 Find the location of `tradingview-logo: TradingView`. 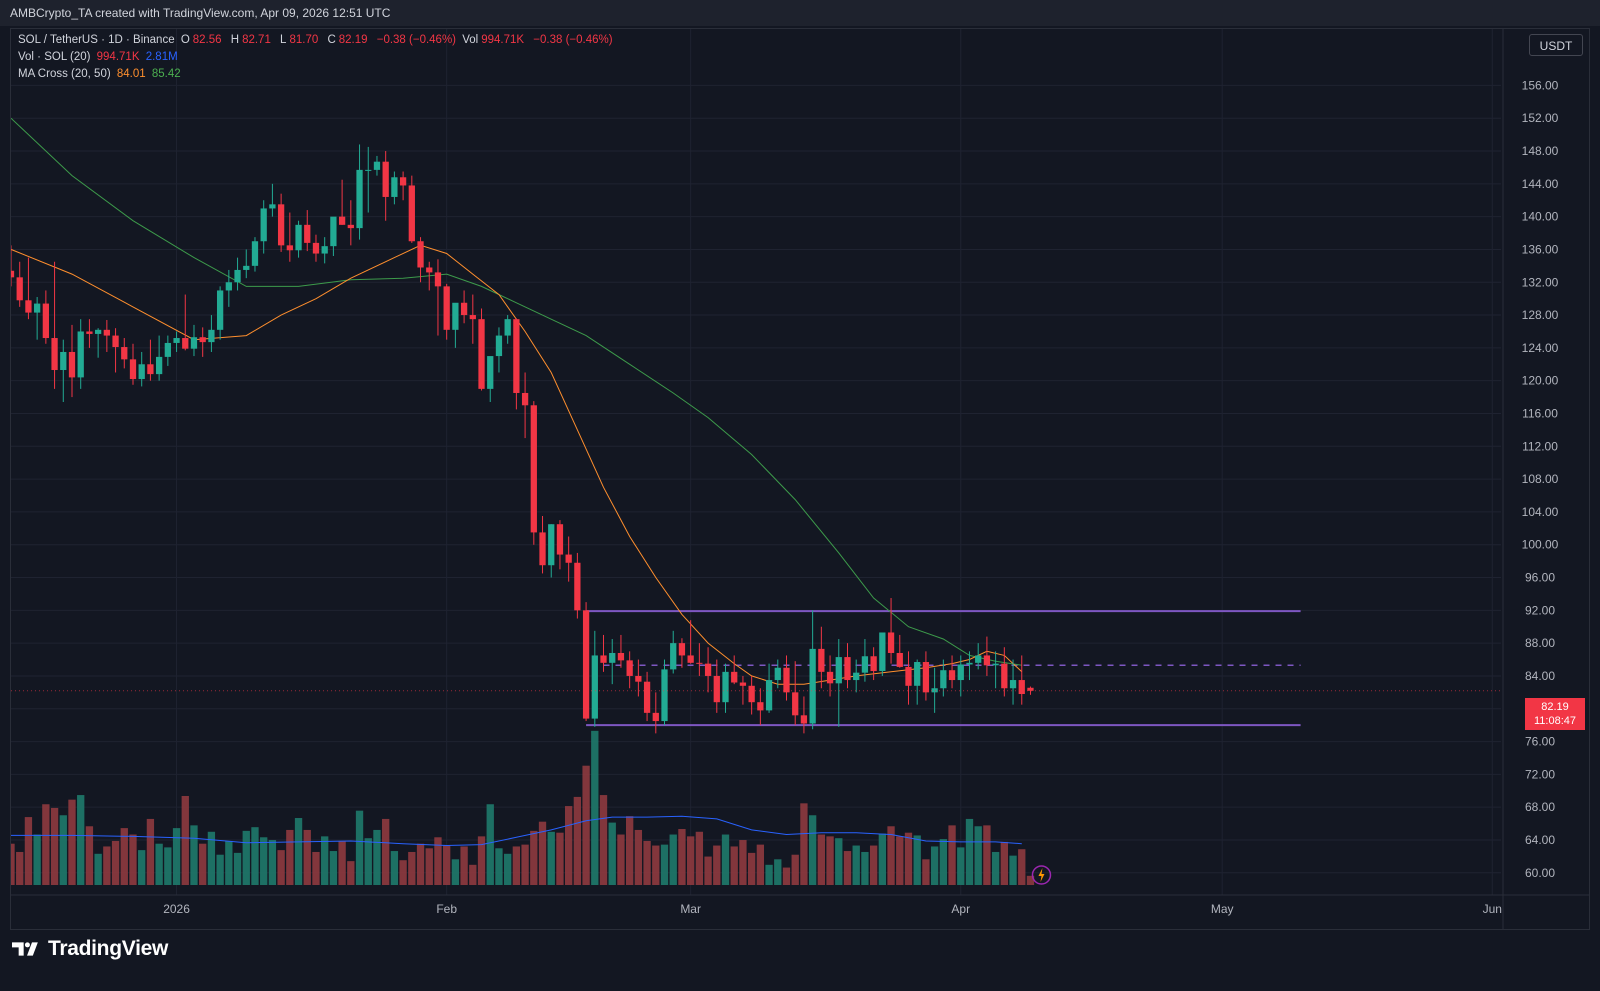

tradingview-logo: TradingView is located at coordinates (90, 949).